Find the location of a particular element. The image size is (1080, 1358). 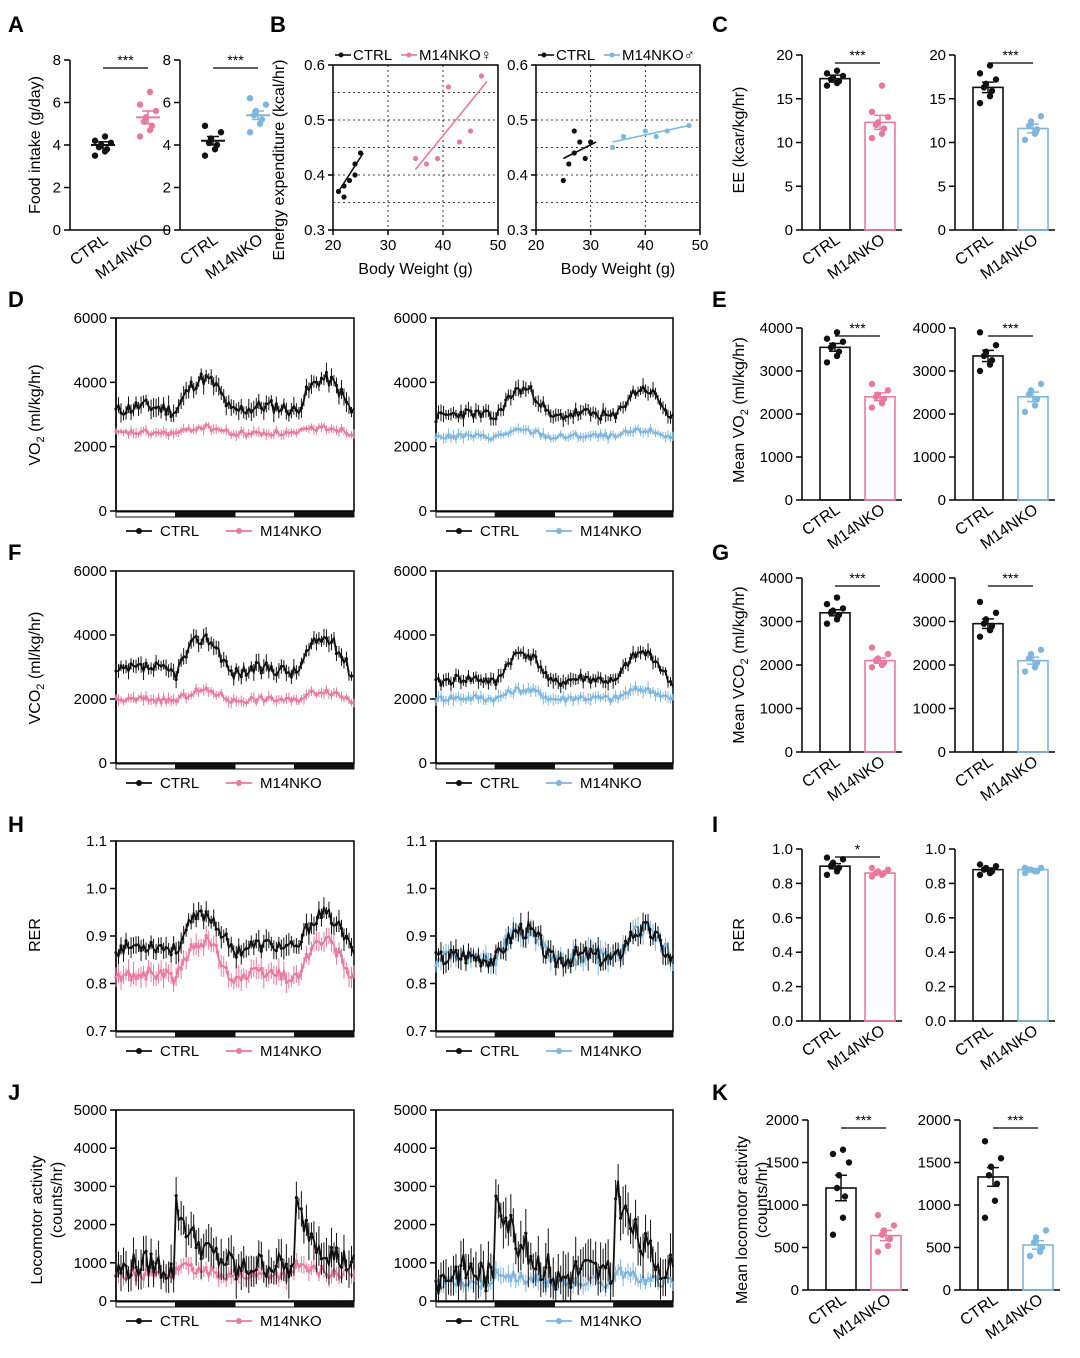

y-tick-label: 0.9 is located at coordinates (416, 936).